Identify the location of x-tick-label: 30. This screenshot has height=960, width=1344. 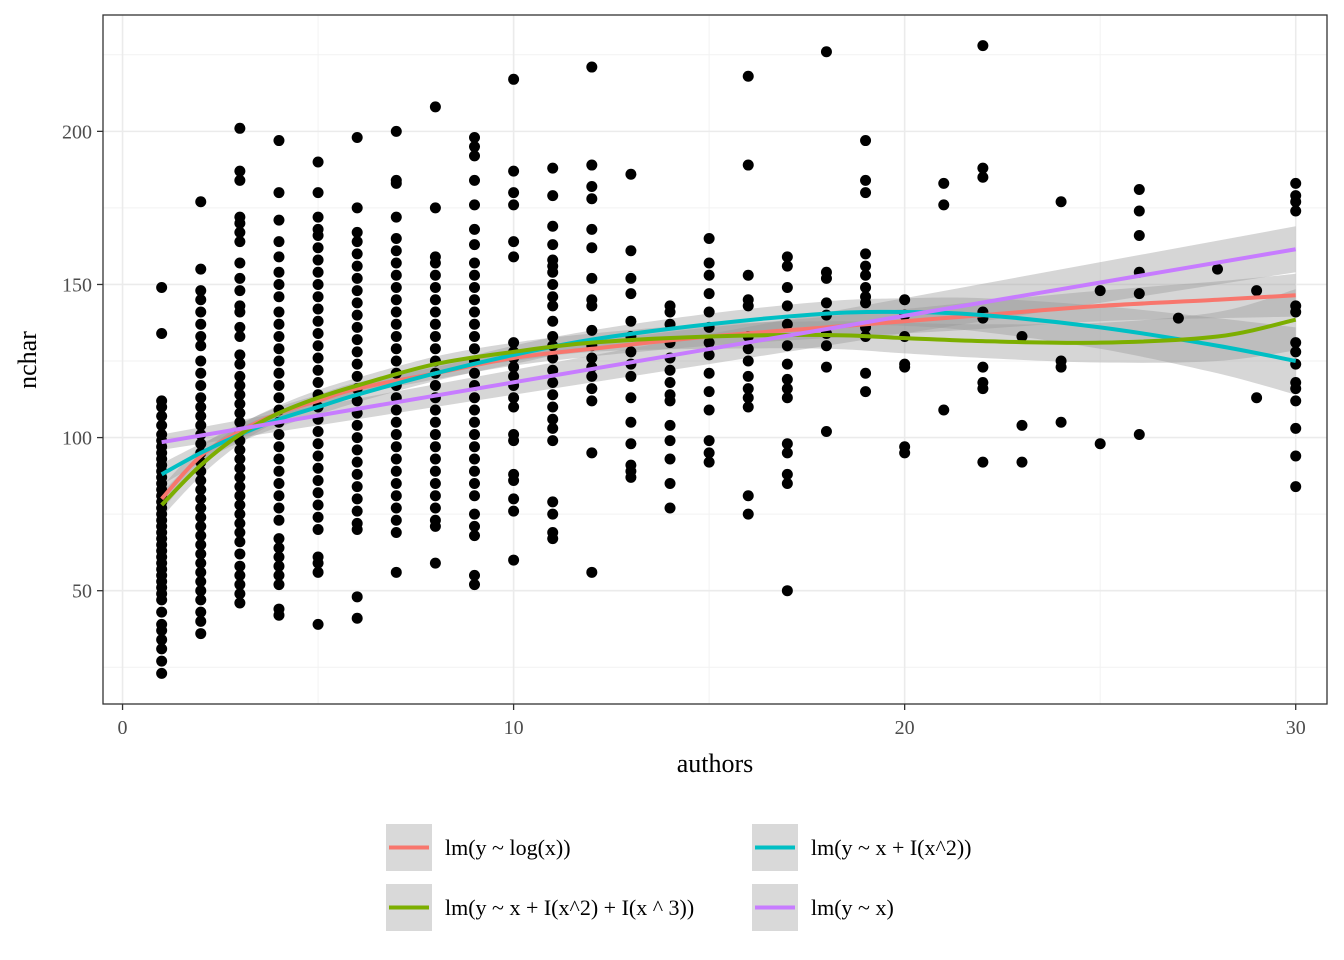
(1296, 728).